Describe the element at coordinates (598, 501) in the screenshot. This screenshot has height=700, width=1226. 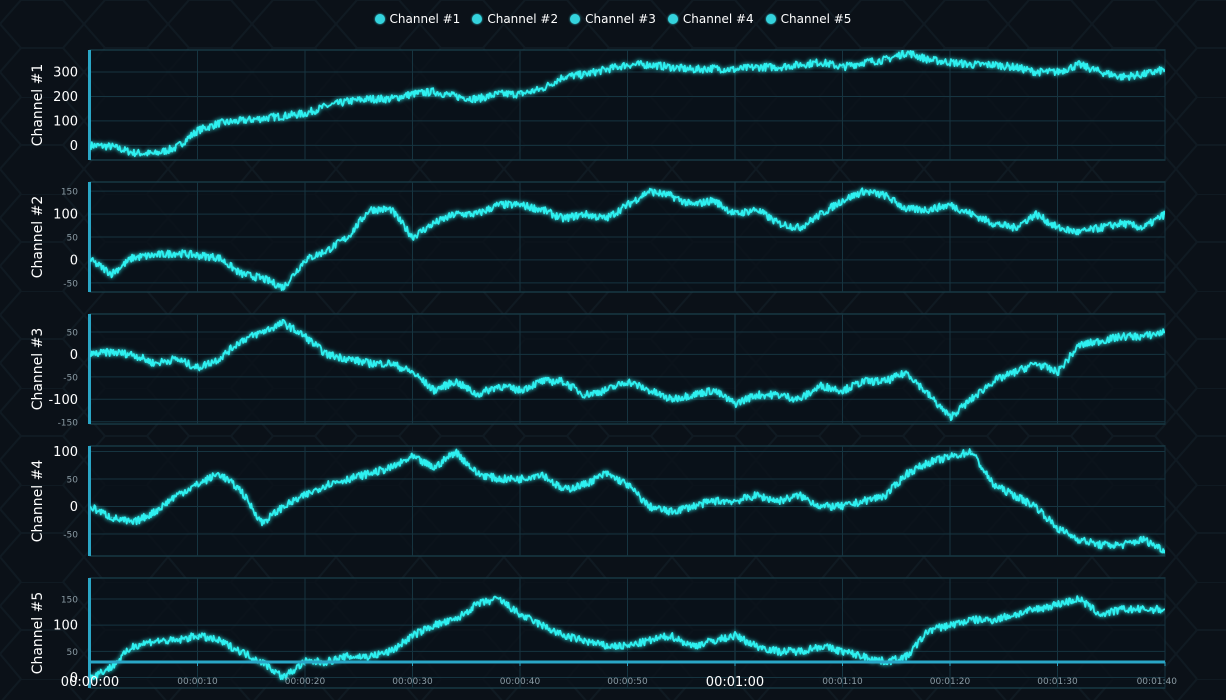
I see `channel-panel-4: -50 0 50 100 Channel #4` at that location.